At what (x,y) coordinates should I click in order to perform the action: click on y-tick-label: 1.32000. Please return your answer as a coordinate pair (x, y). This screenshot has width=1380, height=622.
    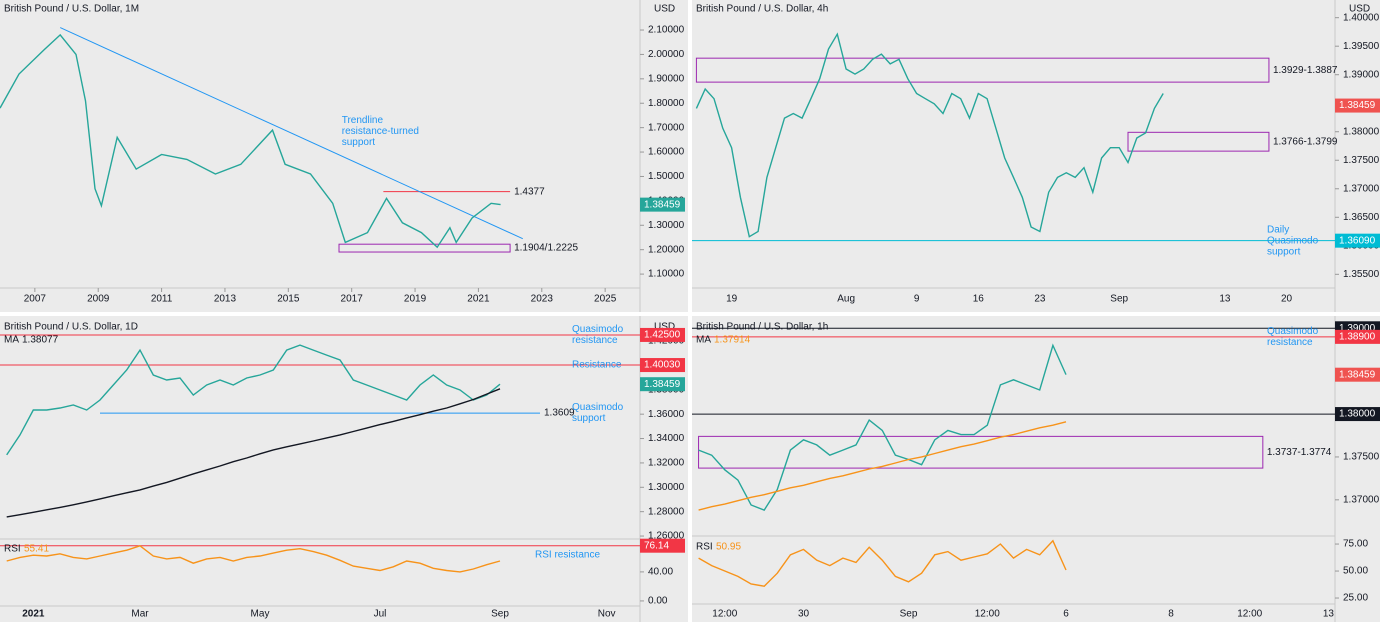
    Looking at the image, I should click on (666, 463).